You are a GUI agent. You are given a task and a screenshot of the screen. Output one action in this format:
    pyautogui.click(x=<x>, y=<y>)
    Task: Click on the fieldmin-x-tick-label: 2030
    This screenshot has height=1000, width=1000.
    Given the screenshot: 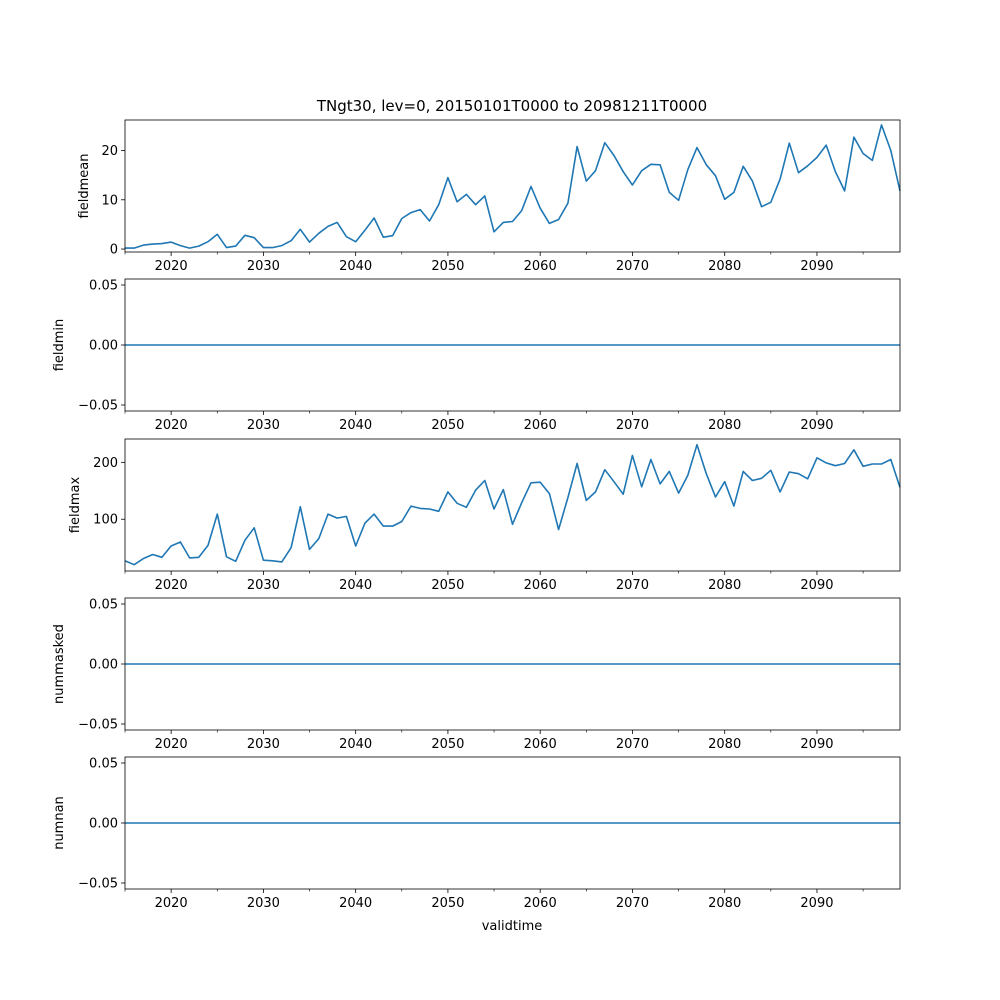 What is the action you would take?
    pyautogui.click(x=263, y=425)
    